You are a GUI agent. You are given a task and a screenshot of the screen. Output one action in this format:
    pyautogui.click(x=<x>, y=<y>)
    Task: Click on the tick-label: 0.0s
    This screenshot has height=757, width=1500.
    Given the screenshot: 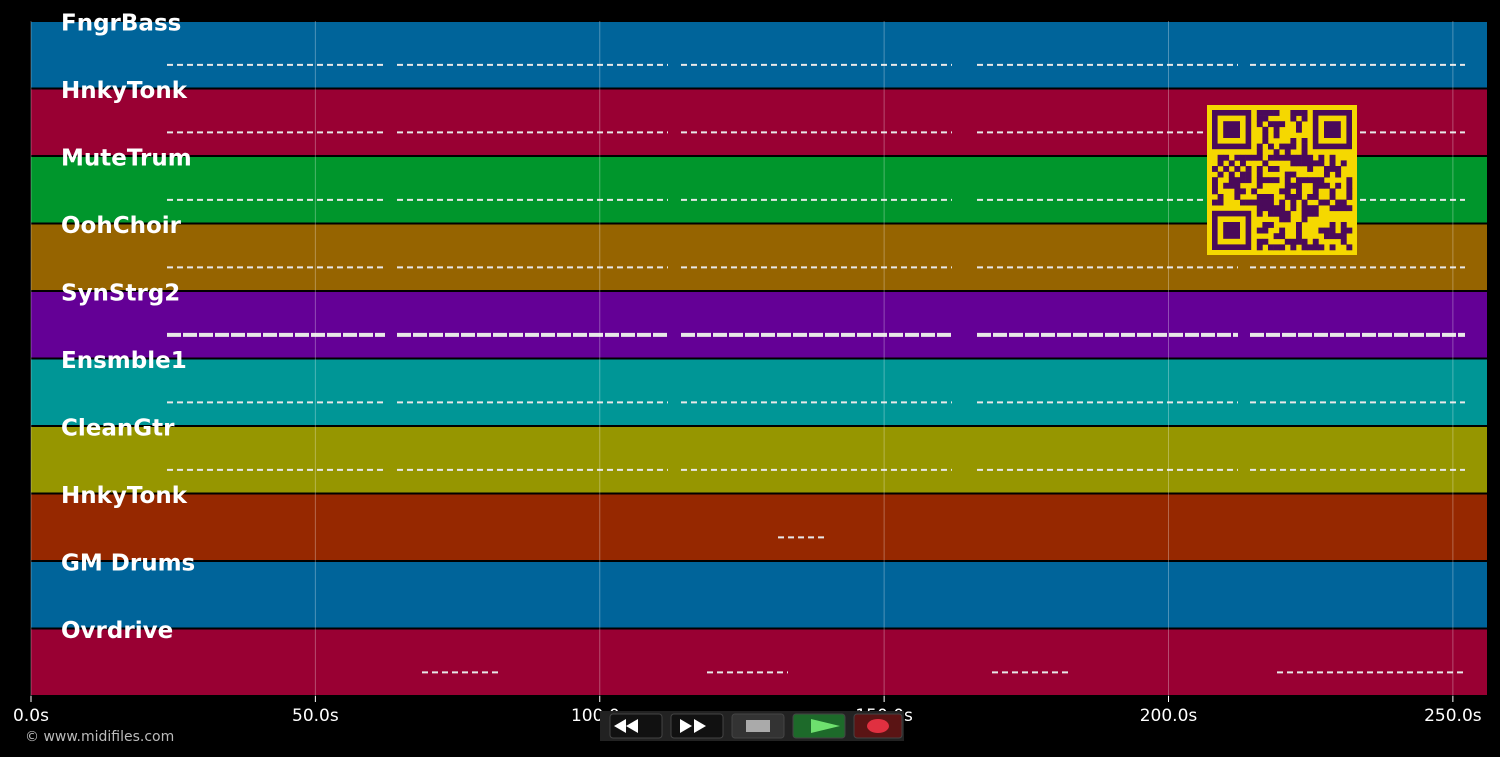 What is the action you would take?
    pyautogui.click(x=31, y=716)
    